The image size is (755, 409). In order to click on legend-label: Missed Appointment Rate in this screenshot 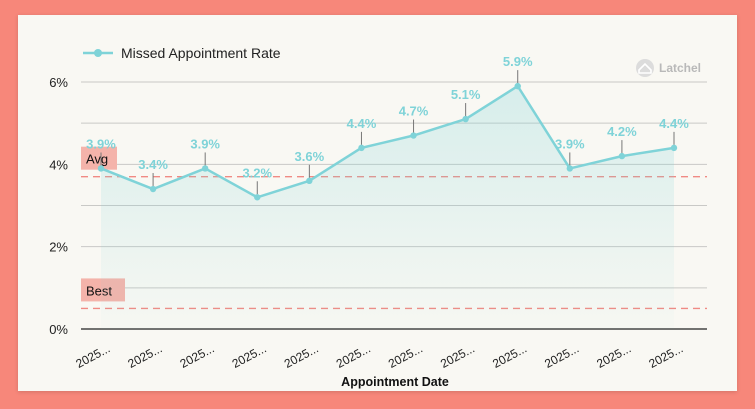, I will do `click(201, 53)`.